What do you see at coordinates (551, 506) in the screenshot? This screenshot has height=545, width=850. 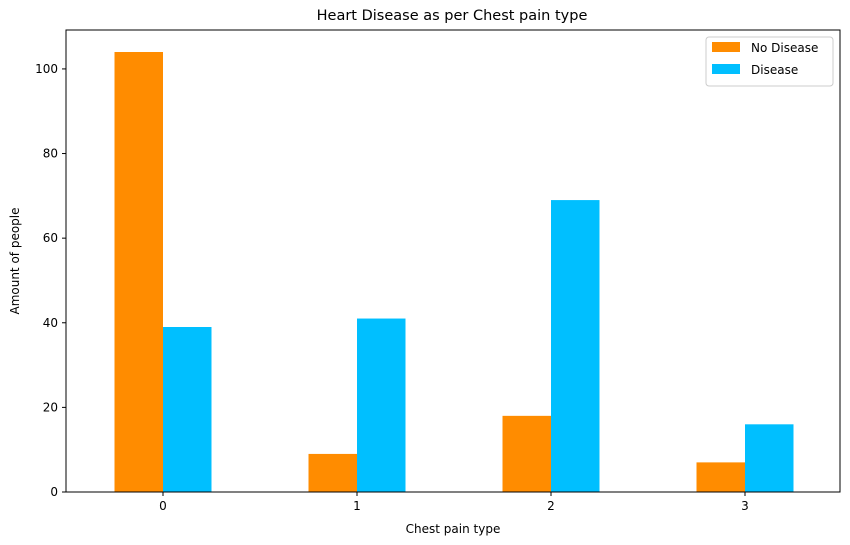 I see `x-tick-label: 2` at bounding box center [551, 506].